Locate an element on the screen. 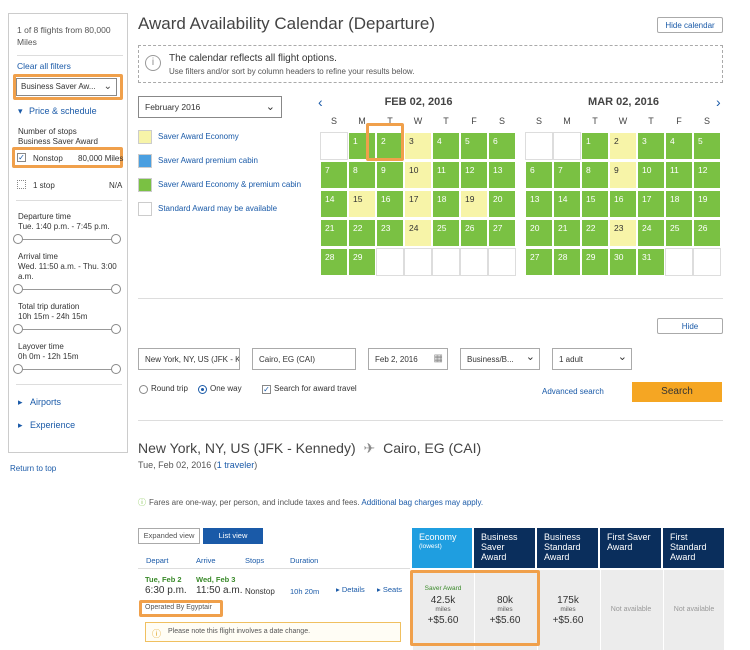 This screenshot has width=750, height=650. calendar-day: 18 is located at coordinates (446, 204).